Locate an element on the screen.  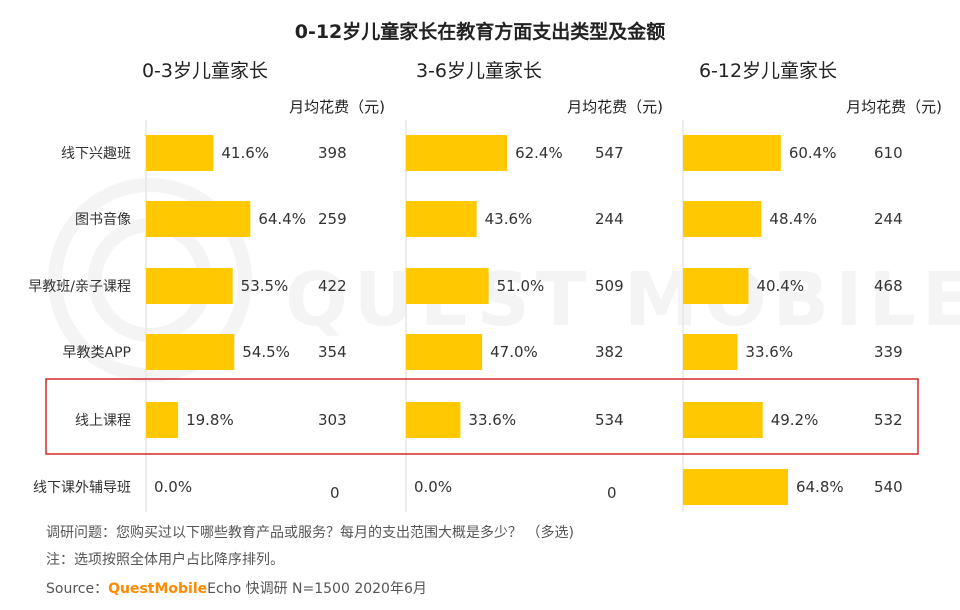
percent-label: 43.6% is located at coordinates (509, 219).